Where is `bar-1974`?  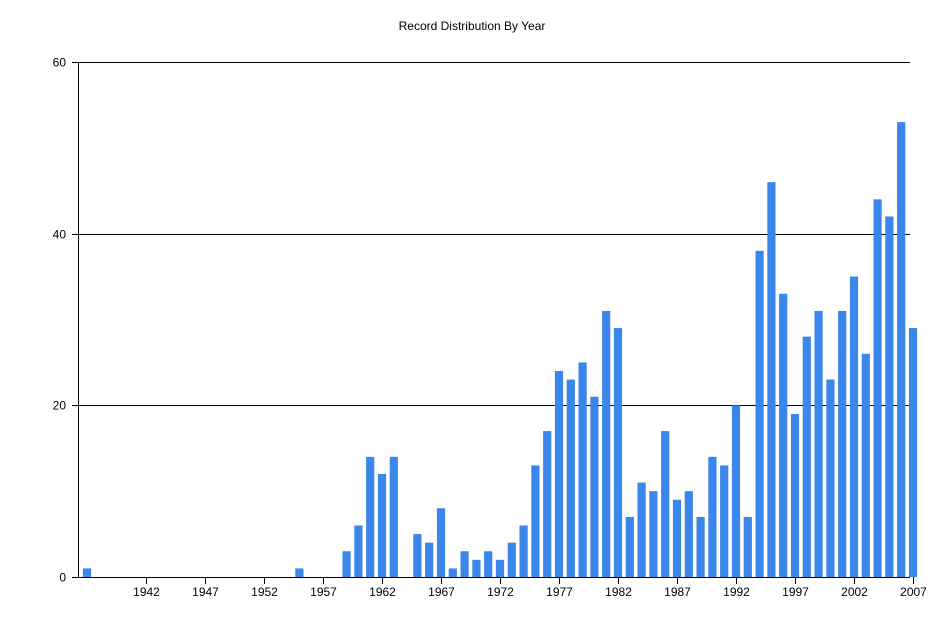
bar-1974 is located at coordinates (523, 551).